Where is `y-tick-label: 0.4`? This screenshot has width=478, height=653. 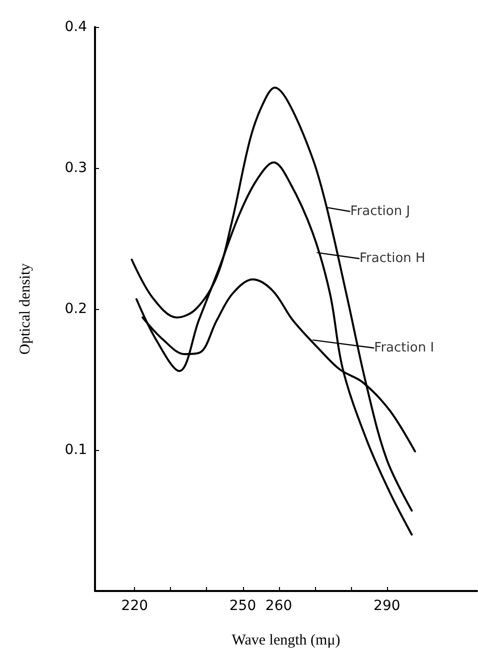
y-tick-label: 0.4 is located at coordinates (76, 27).